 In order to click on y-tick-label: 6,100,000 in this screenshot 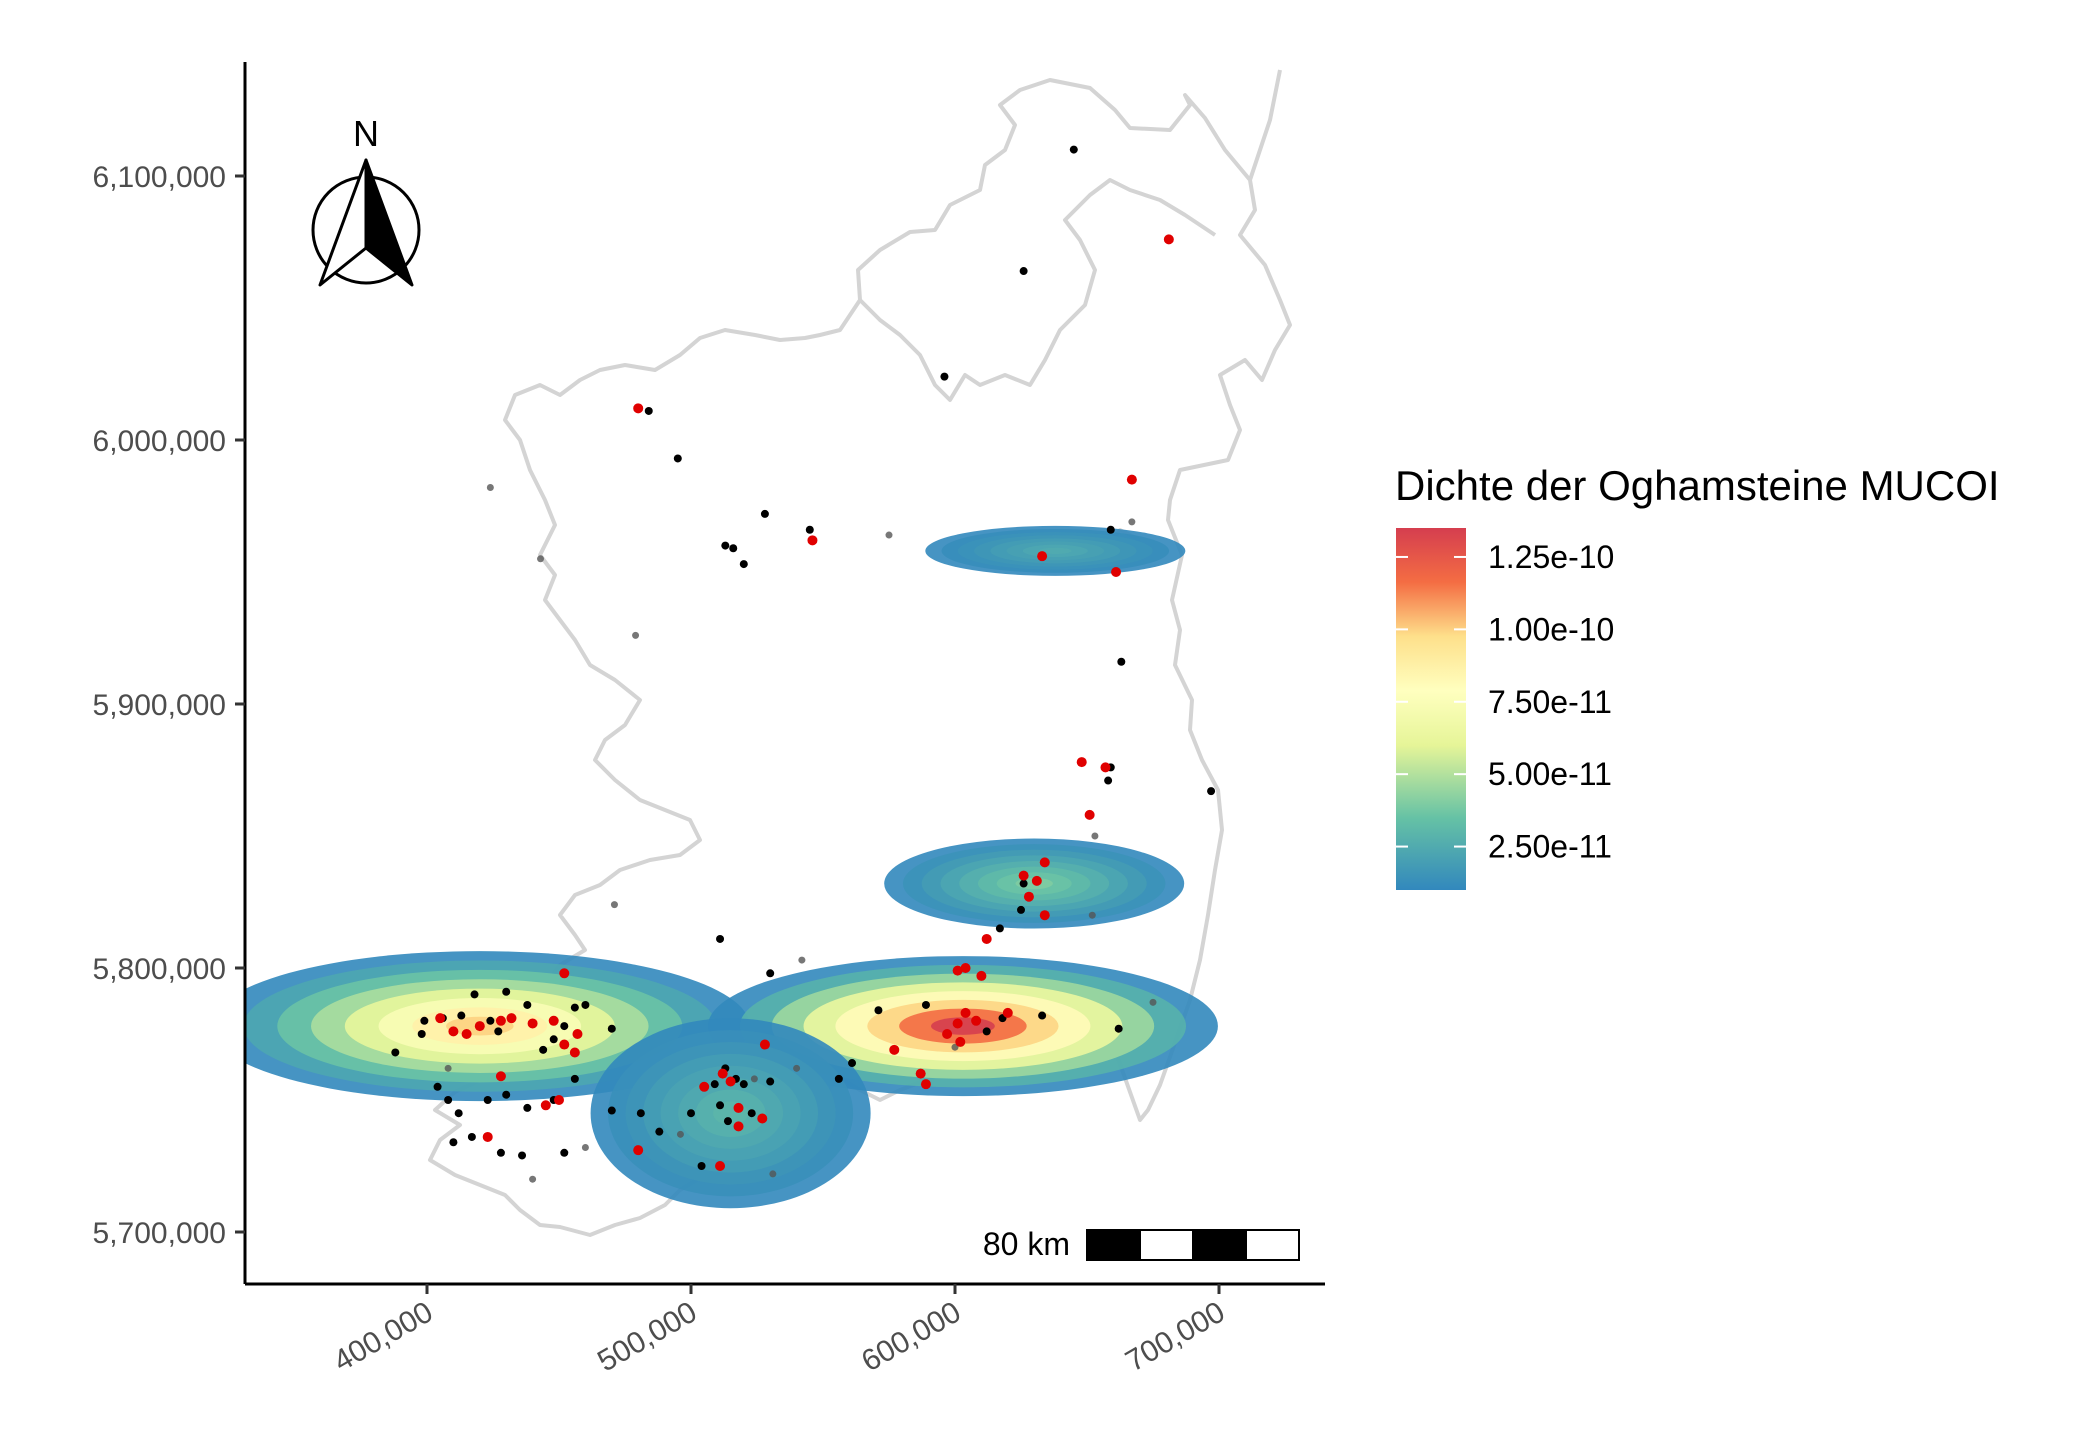, I will do `click(159, 177)`.